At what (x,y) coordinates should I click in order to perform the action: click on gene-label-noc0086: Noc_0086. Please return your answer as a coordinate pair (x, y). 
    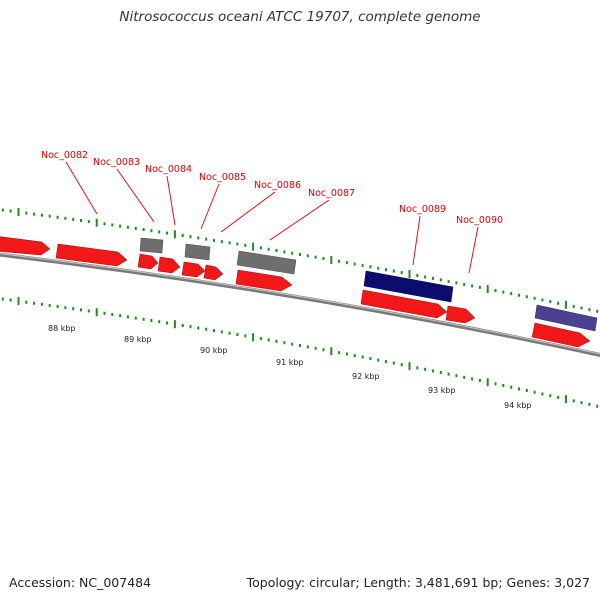
    Looking at the image, I should click on (277, 185).